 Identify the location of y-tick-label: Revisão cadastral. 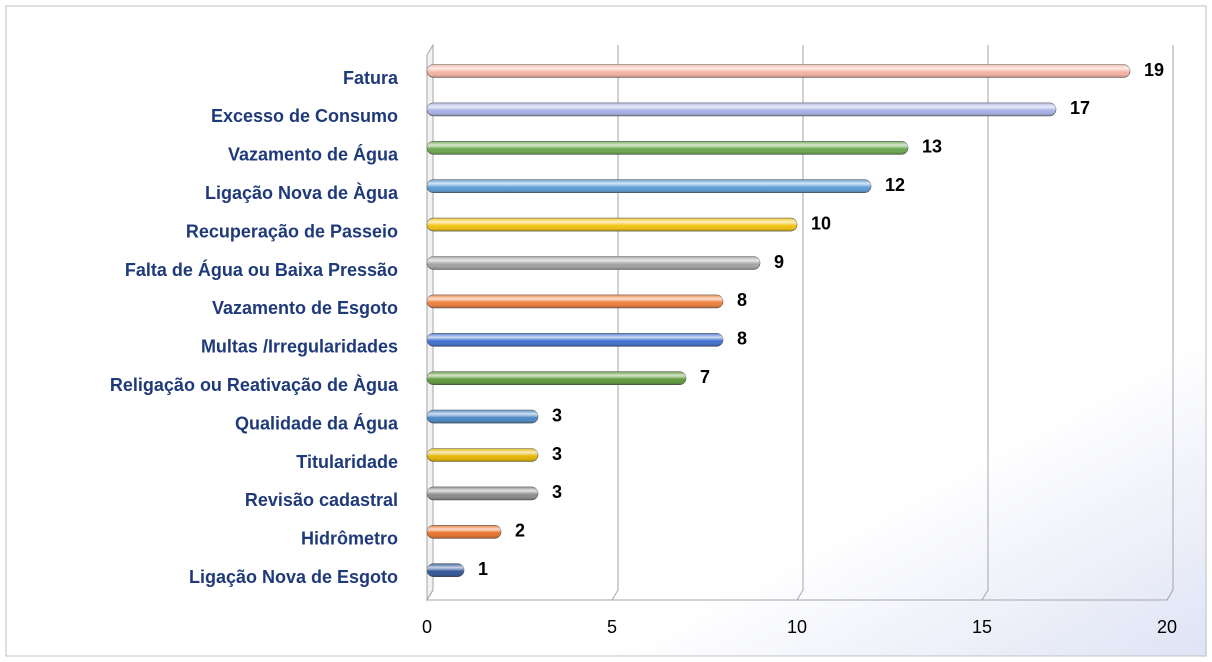
(321, 500).